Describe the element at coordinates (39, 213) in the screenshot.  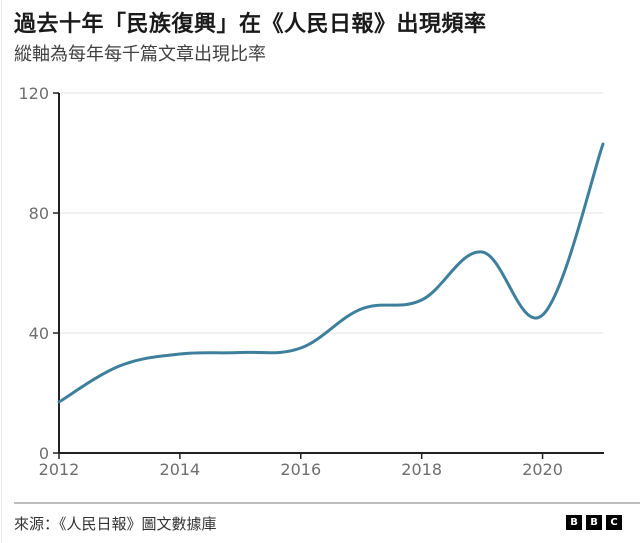
I see `y-tick-label: 80` at that location.